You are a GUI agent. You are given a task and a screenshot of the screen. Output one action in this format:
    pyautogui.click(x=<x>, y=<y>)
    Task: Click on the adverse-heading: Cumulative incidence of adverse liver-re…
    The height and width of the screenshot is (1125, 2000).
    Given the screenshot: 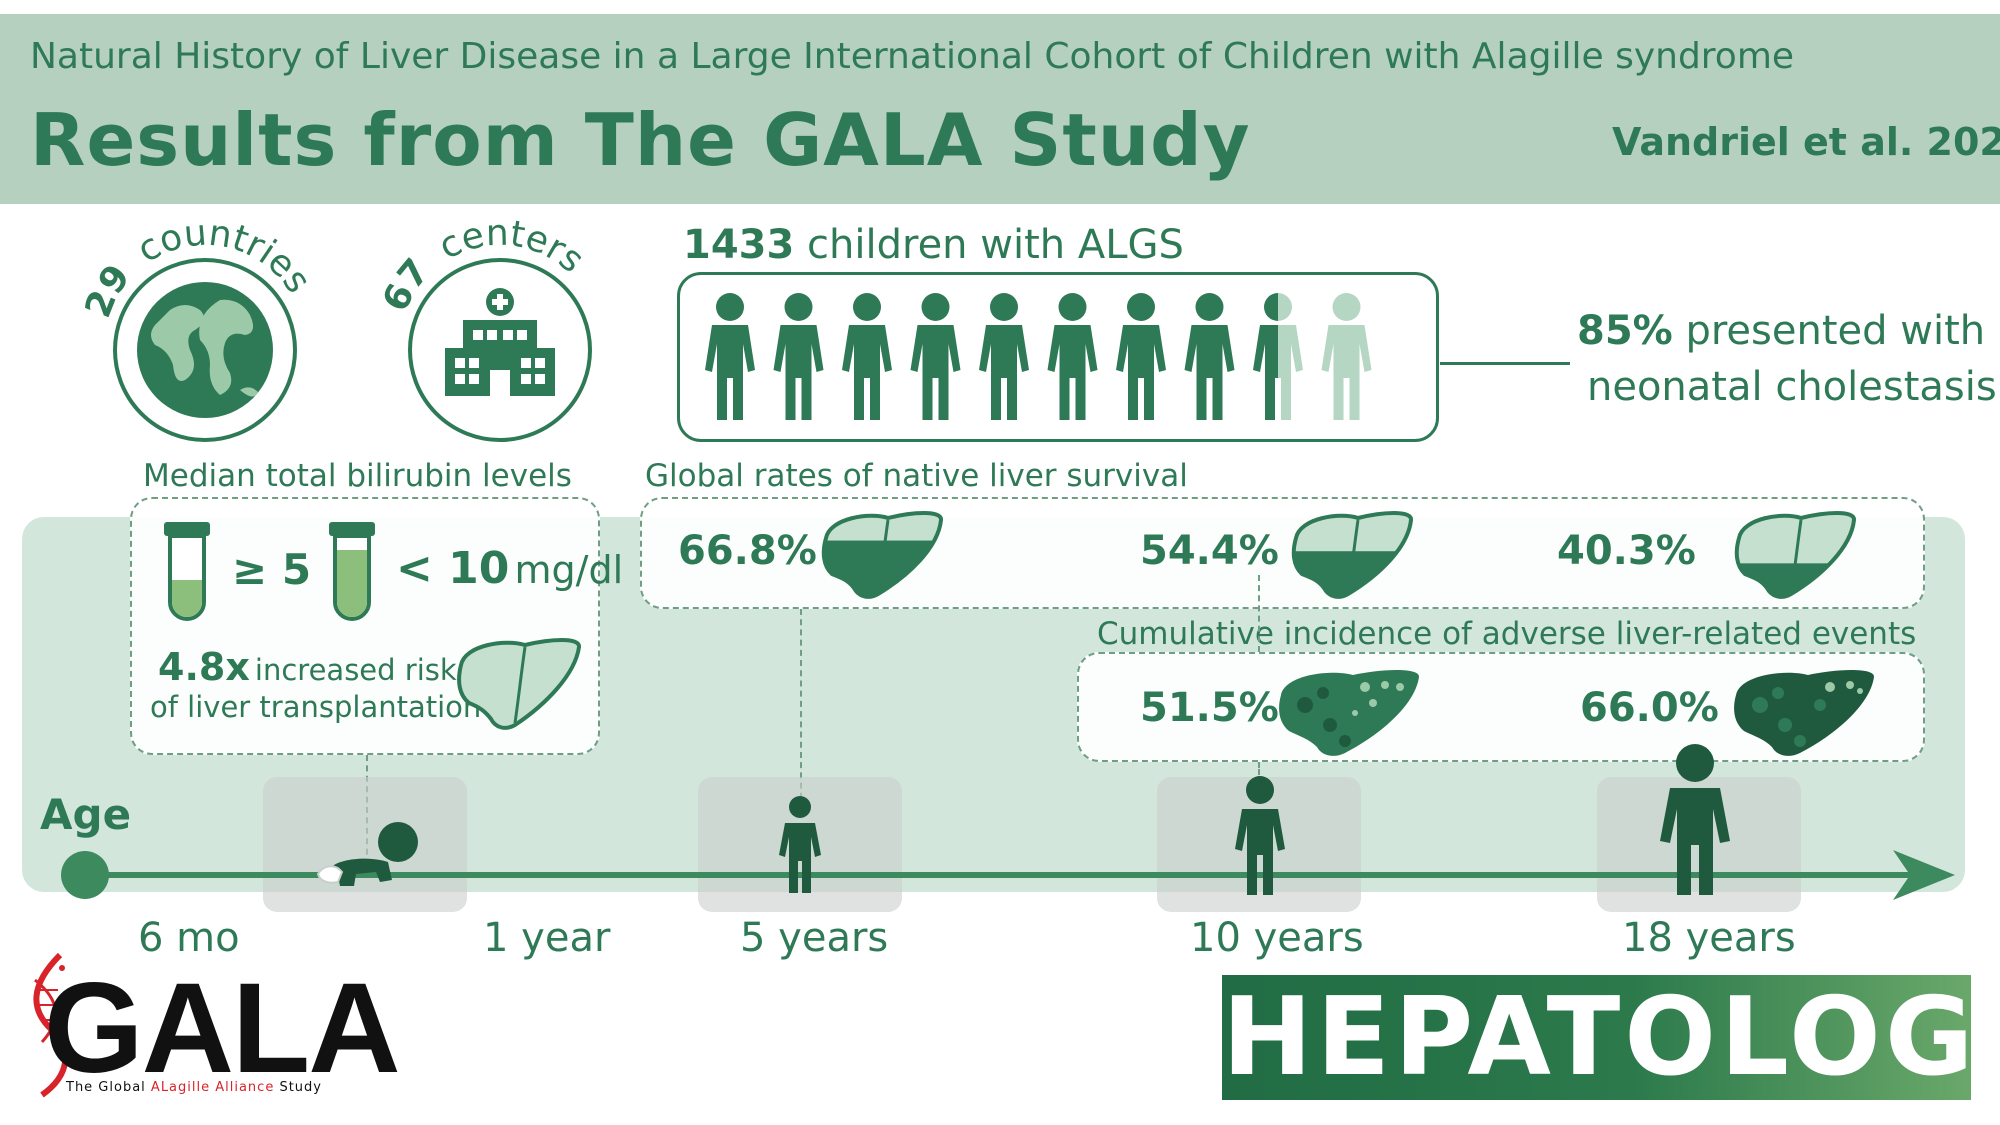 What is the action you would take?
    pyautogui.click(x=1507, y=634)
    